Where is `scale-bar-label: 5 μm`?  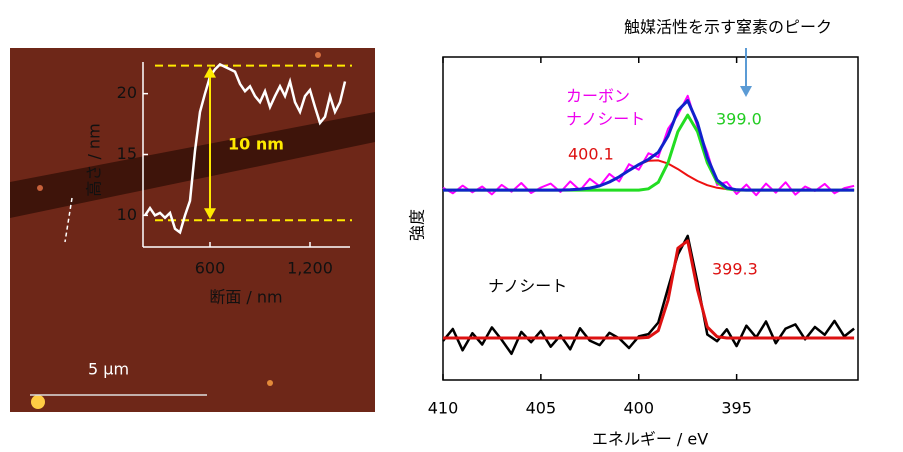 scale-bar-label: 5 μm is located at coordinates (108, 369).